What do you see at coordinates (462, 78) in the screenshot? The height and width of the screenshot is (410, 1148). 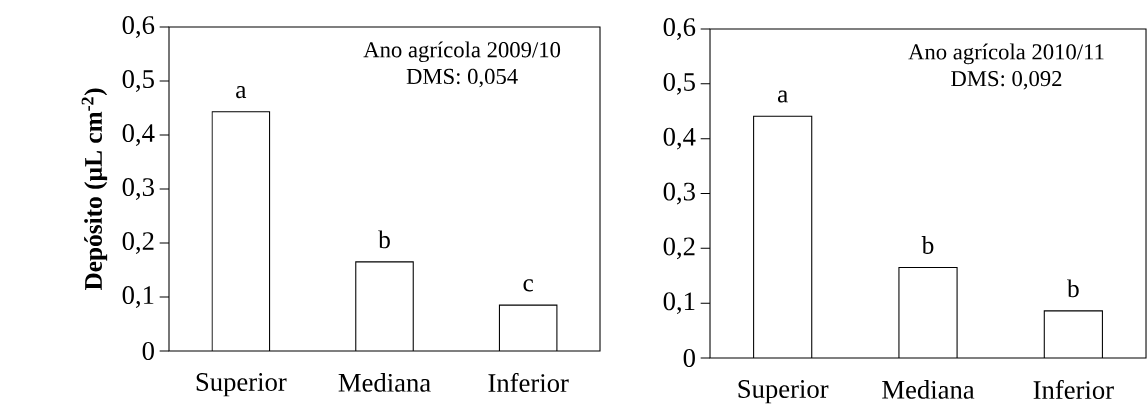 I see `annotation: DMS: 0,054` at bounding box center [462, 78].